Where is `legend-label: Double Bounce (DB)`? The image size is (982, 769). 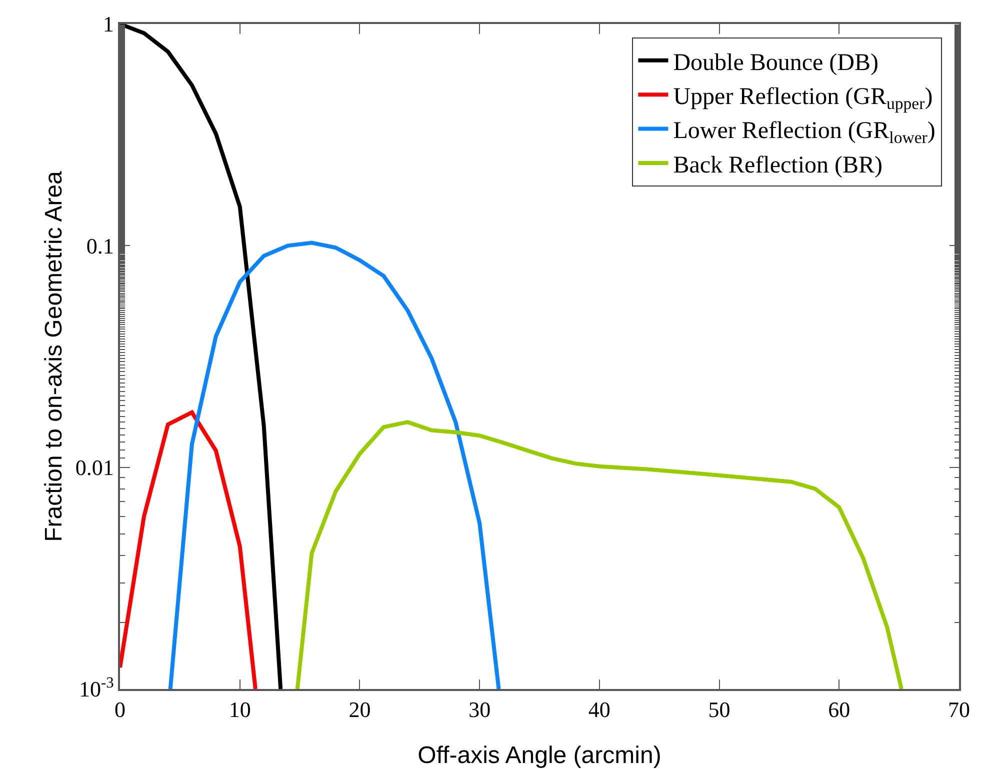 legend-label: Double Bounce (DB) is located at coordinates (776, 63).